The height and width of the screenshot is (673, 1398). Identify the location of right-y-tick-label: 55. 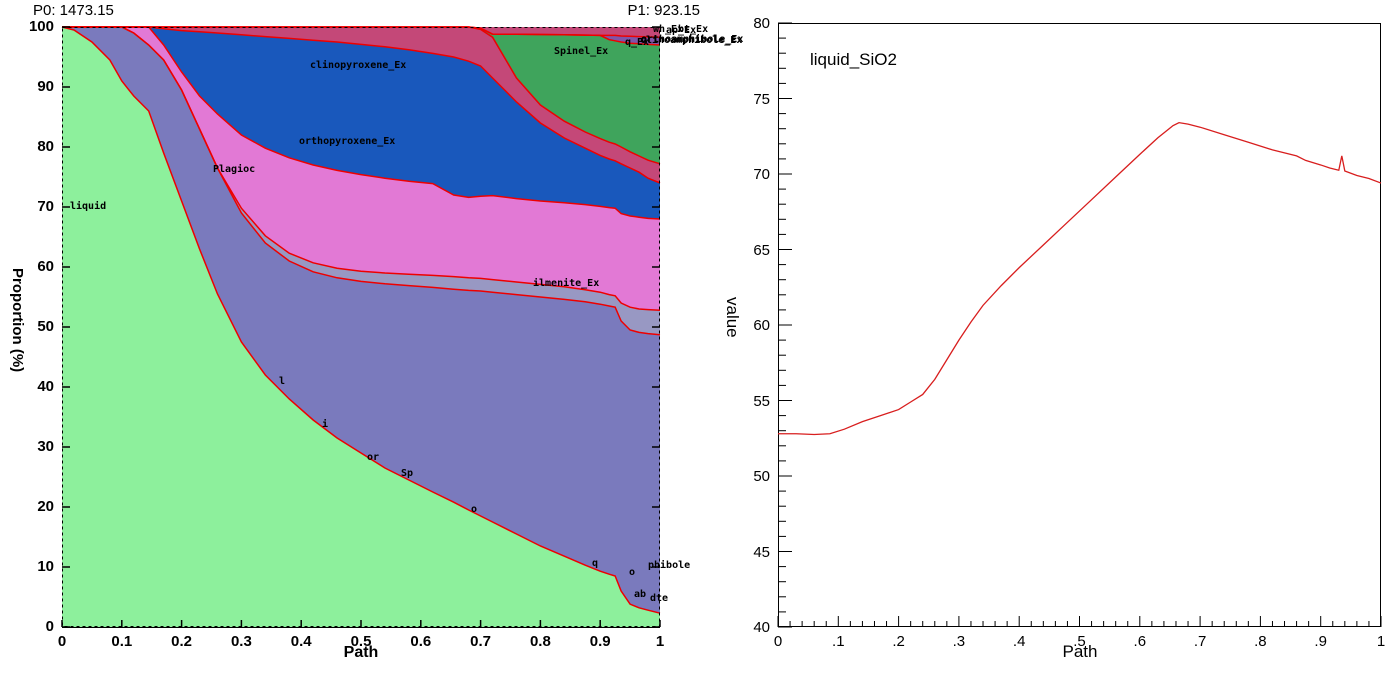
(761, 401).